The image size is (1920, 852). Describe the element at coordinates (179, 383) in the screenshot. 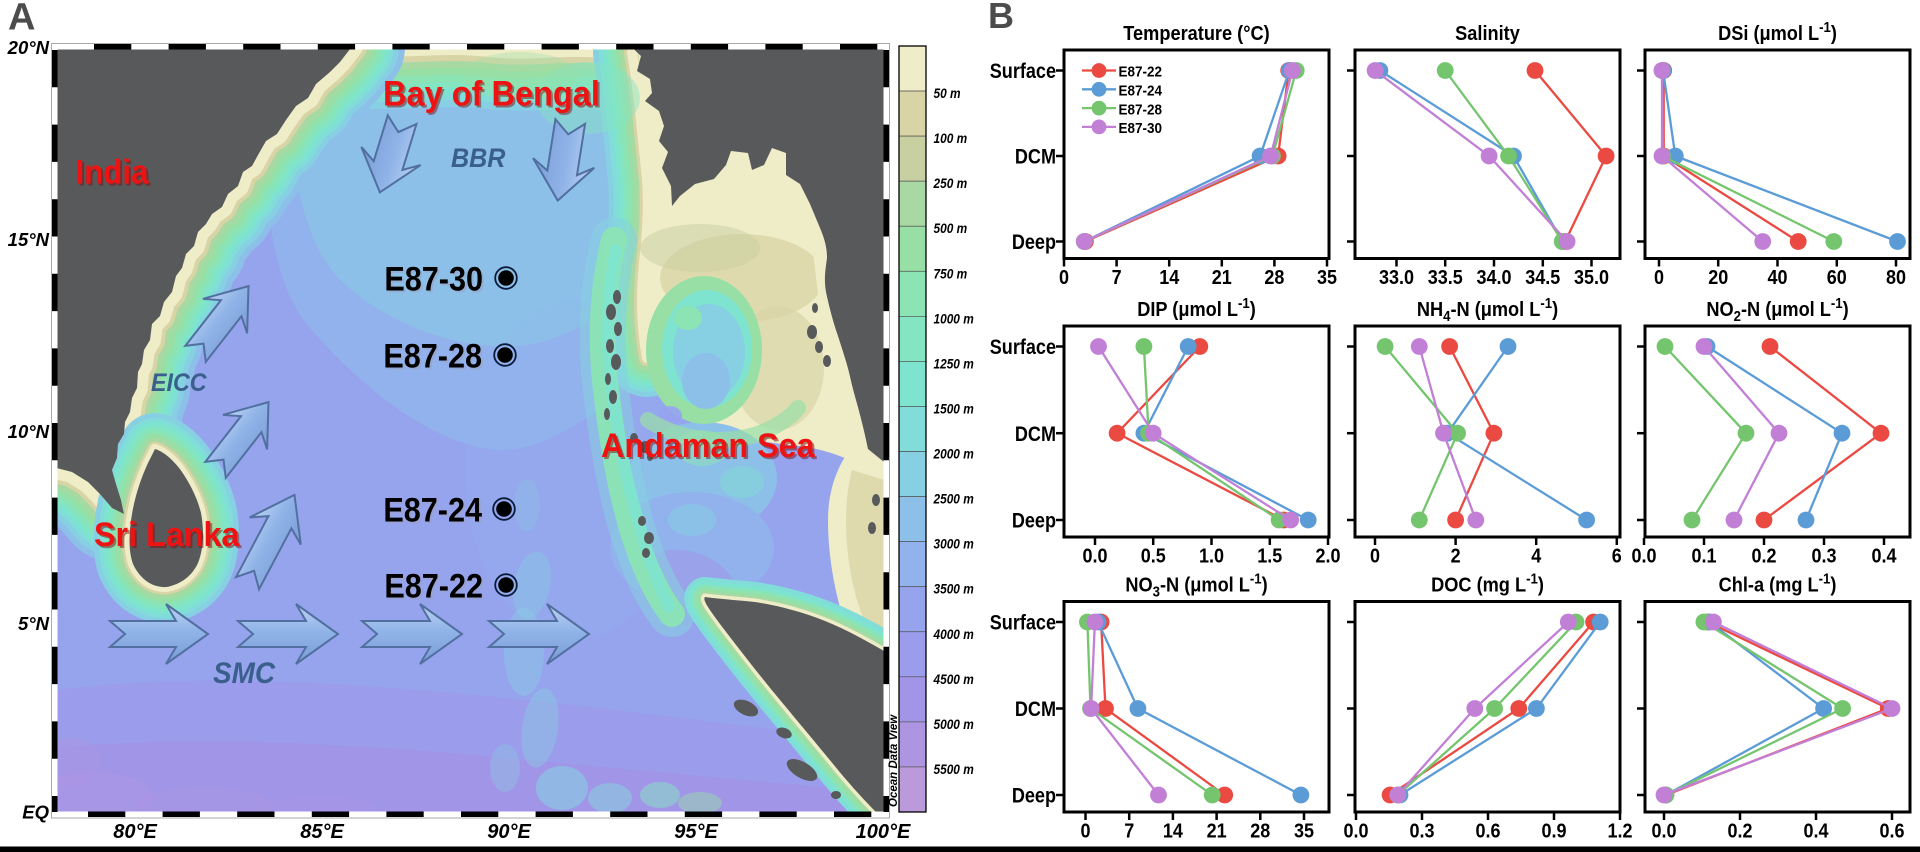

I see `svg-text: EICC` at that location.